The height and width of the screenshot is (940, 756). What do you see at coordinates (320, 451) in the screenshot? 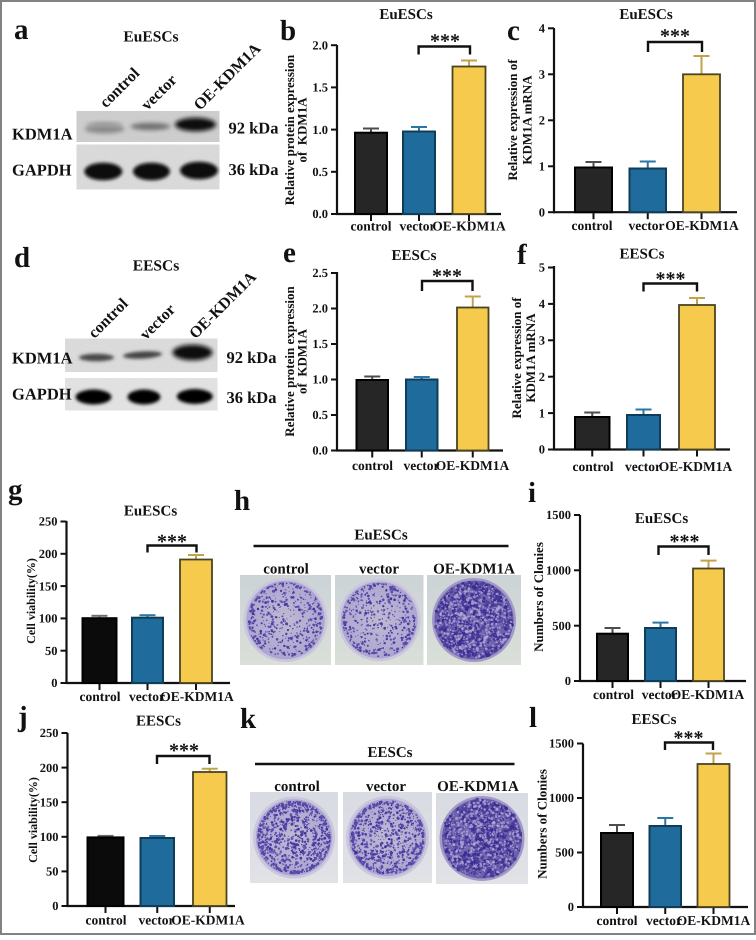
I see `svg-text: 0.0` at bounding box center [320, 451].